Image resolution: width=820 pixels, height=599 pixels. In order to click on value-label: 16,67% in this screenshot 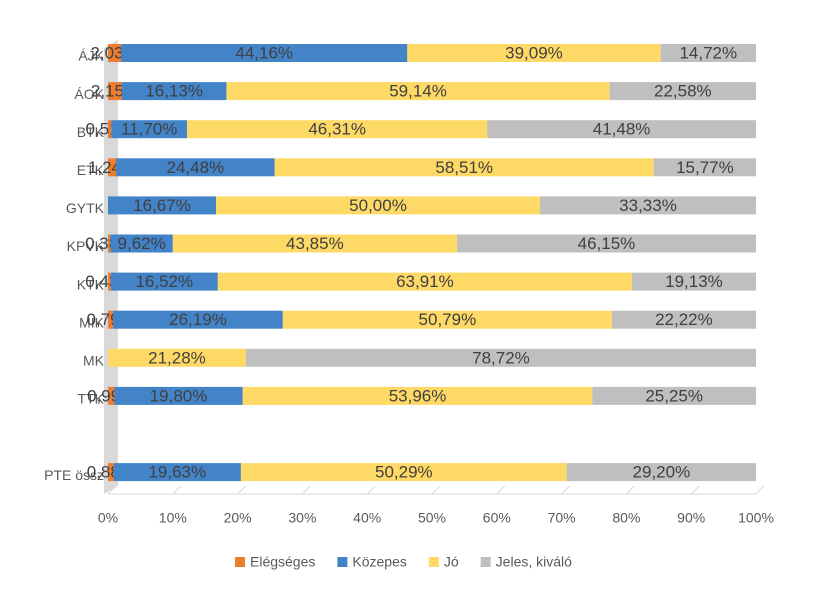, I will do `click(162, 205)`.